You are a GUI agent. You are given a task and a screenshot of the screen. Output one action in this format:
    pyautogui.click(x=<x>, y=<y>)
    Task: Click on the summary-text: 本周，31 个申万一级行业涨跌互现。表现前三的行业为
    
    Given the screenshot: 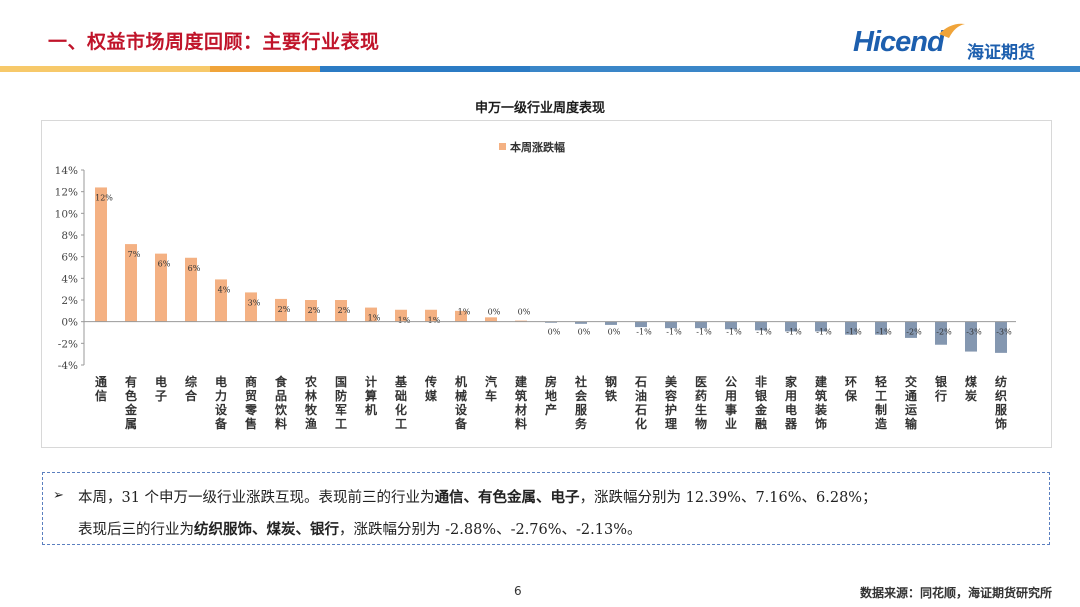 What is the action you would take?
    pyautogui.click(x=256, y=498)
    